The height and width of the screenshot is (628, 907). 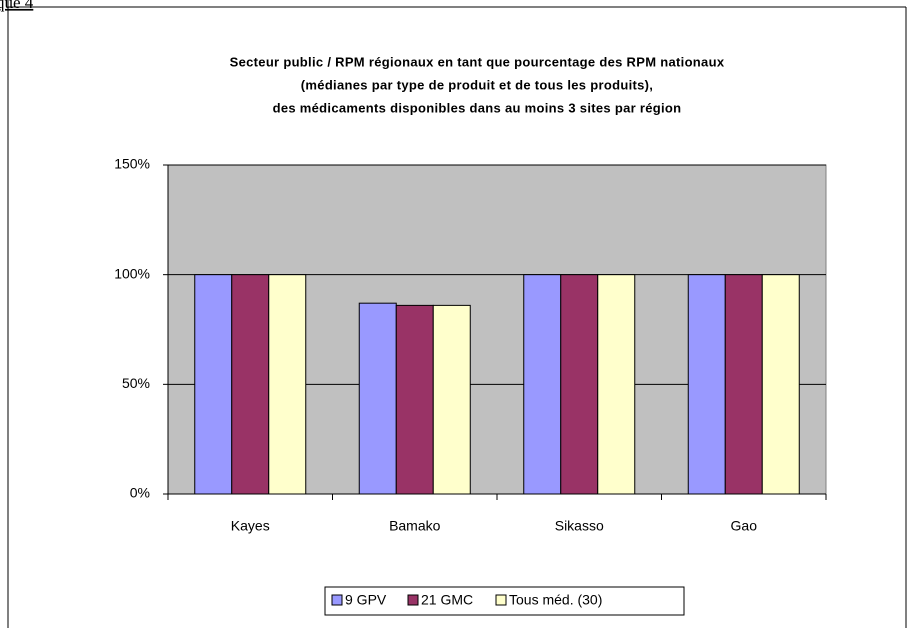 I want to click on legend-label: 21 GMC, so click(x=447, y=600).